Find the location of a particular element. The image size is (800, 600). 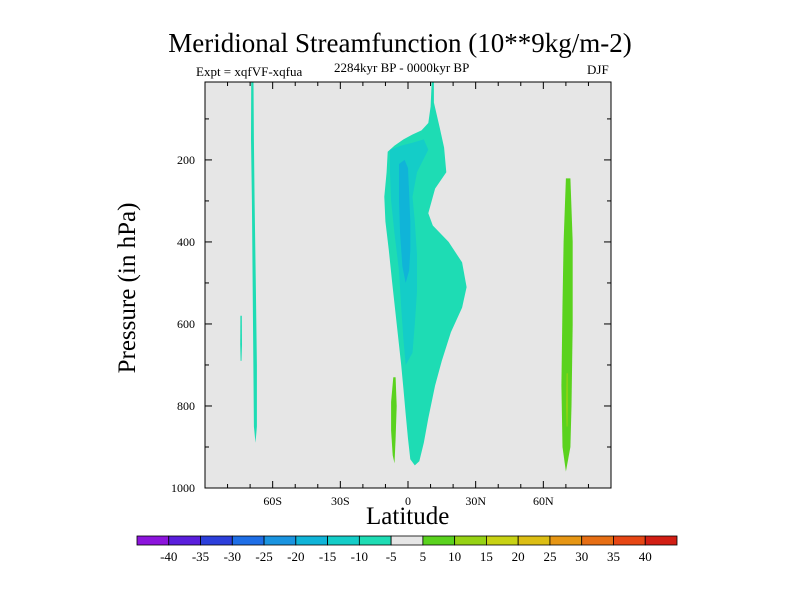

colorbar-label: 5 is located at coordinates (423, 556).